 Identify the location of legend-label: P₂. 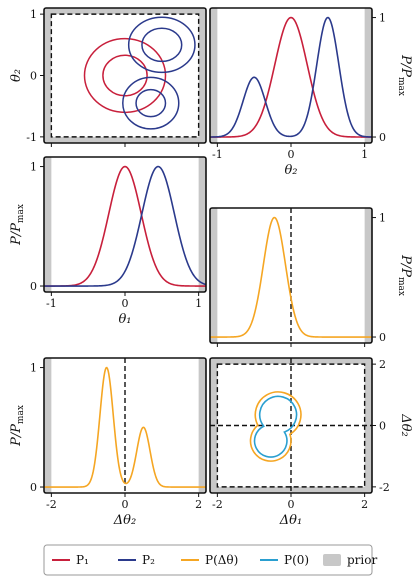
(148, 560).